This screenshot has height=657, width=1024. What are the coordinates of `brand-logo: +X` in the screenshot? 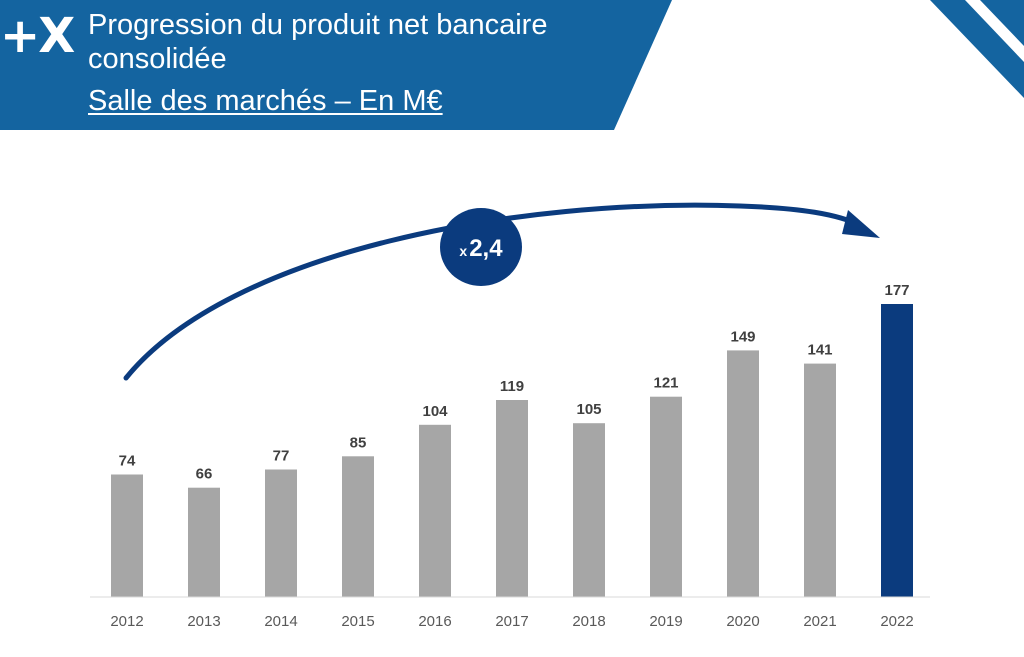 It's located at (37, 36).